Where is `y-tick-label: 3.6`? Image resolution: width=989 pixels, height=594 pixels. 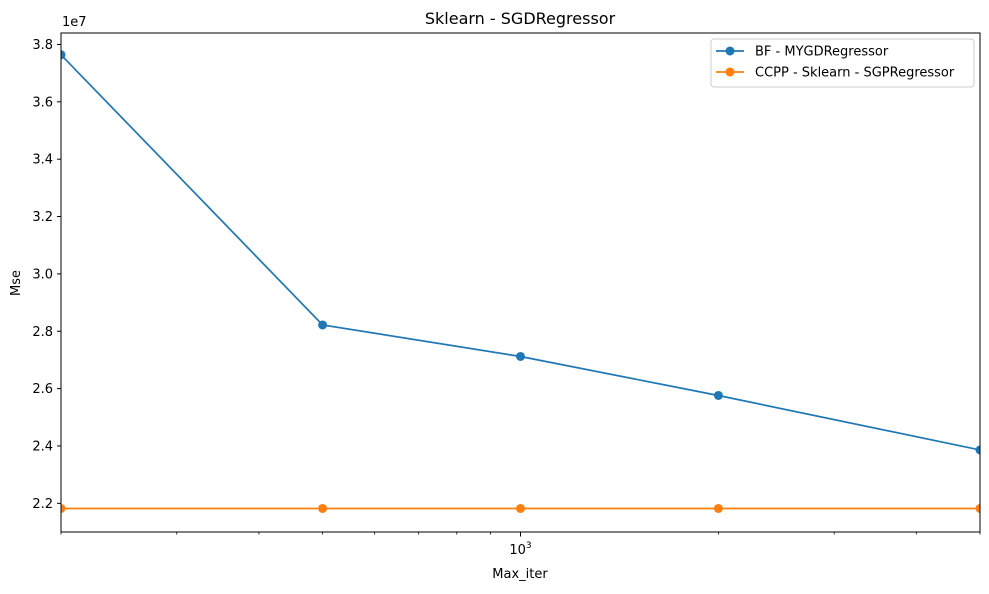 y-tick-label: 3.6 is located at coordinates (42, 102).